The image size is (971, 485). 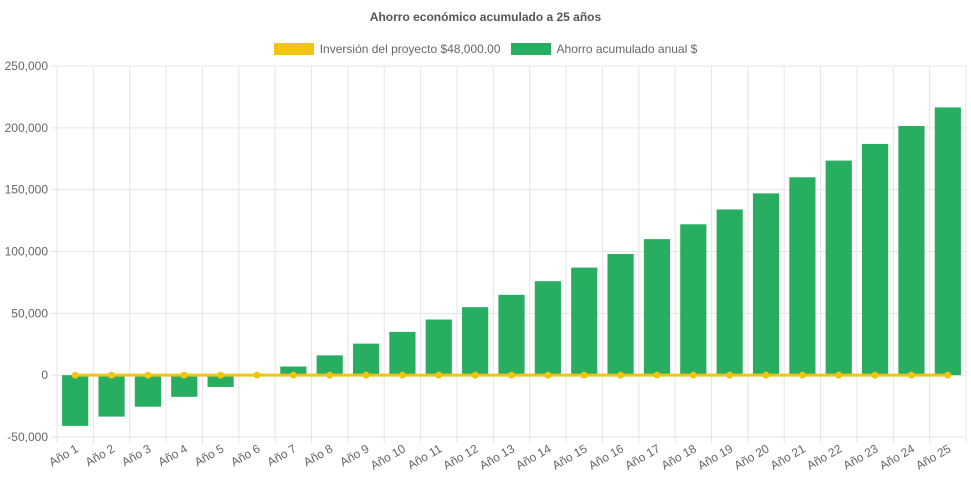 What do you see at coordinates (318, 455) in the screenshot?
I see `x-tick-label: Año 8` at bounding box center [318, 455].